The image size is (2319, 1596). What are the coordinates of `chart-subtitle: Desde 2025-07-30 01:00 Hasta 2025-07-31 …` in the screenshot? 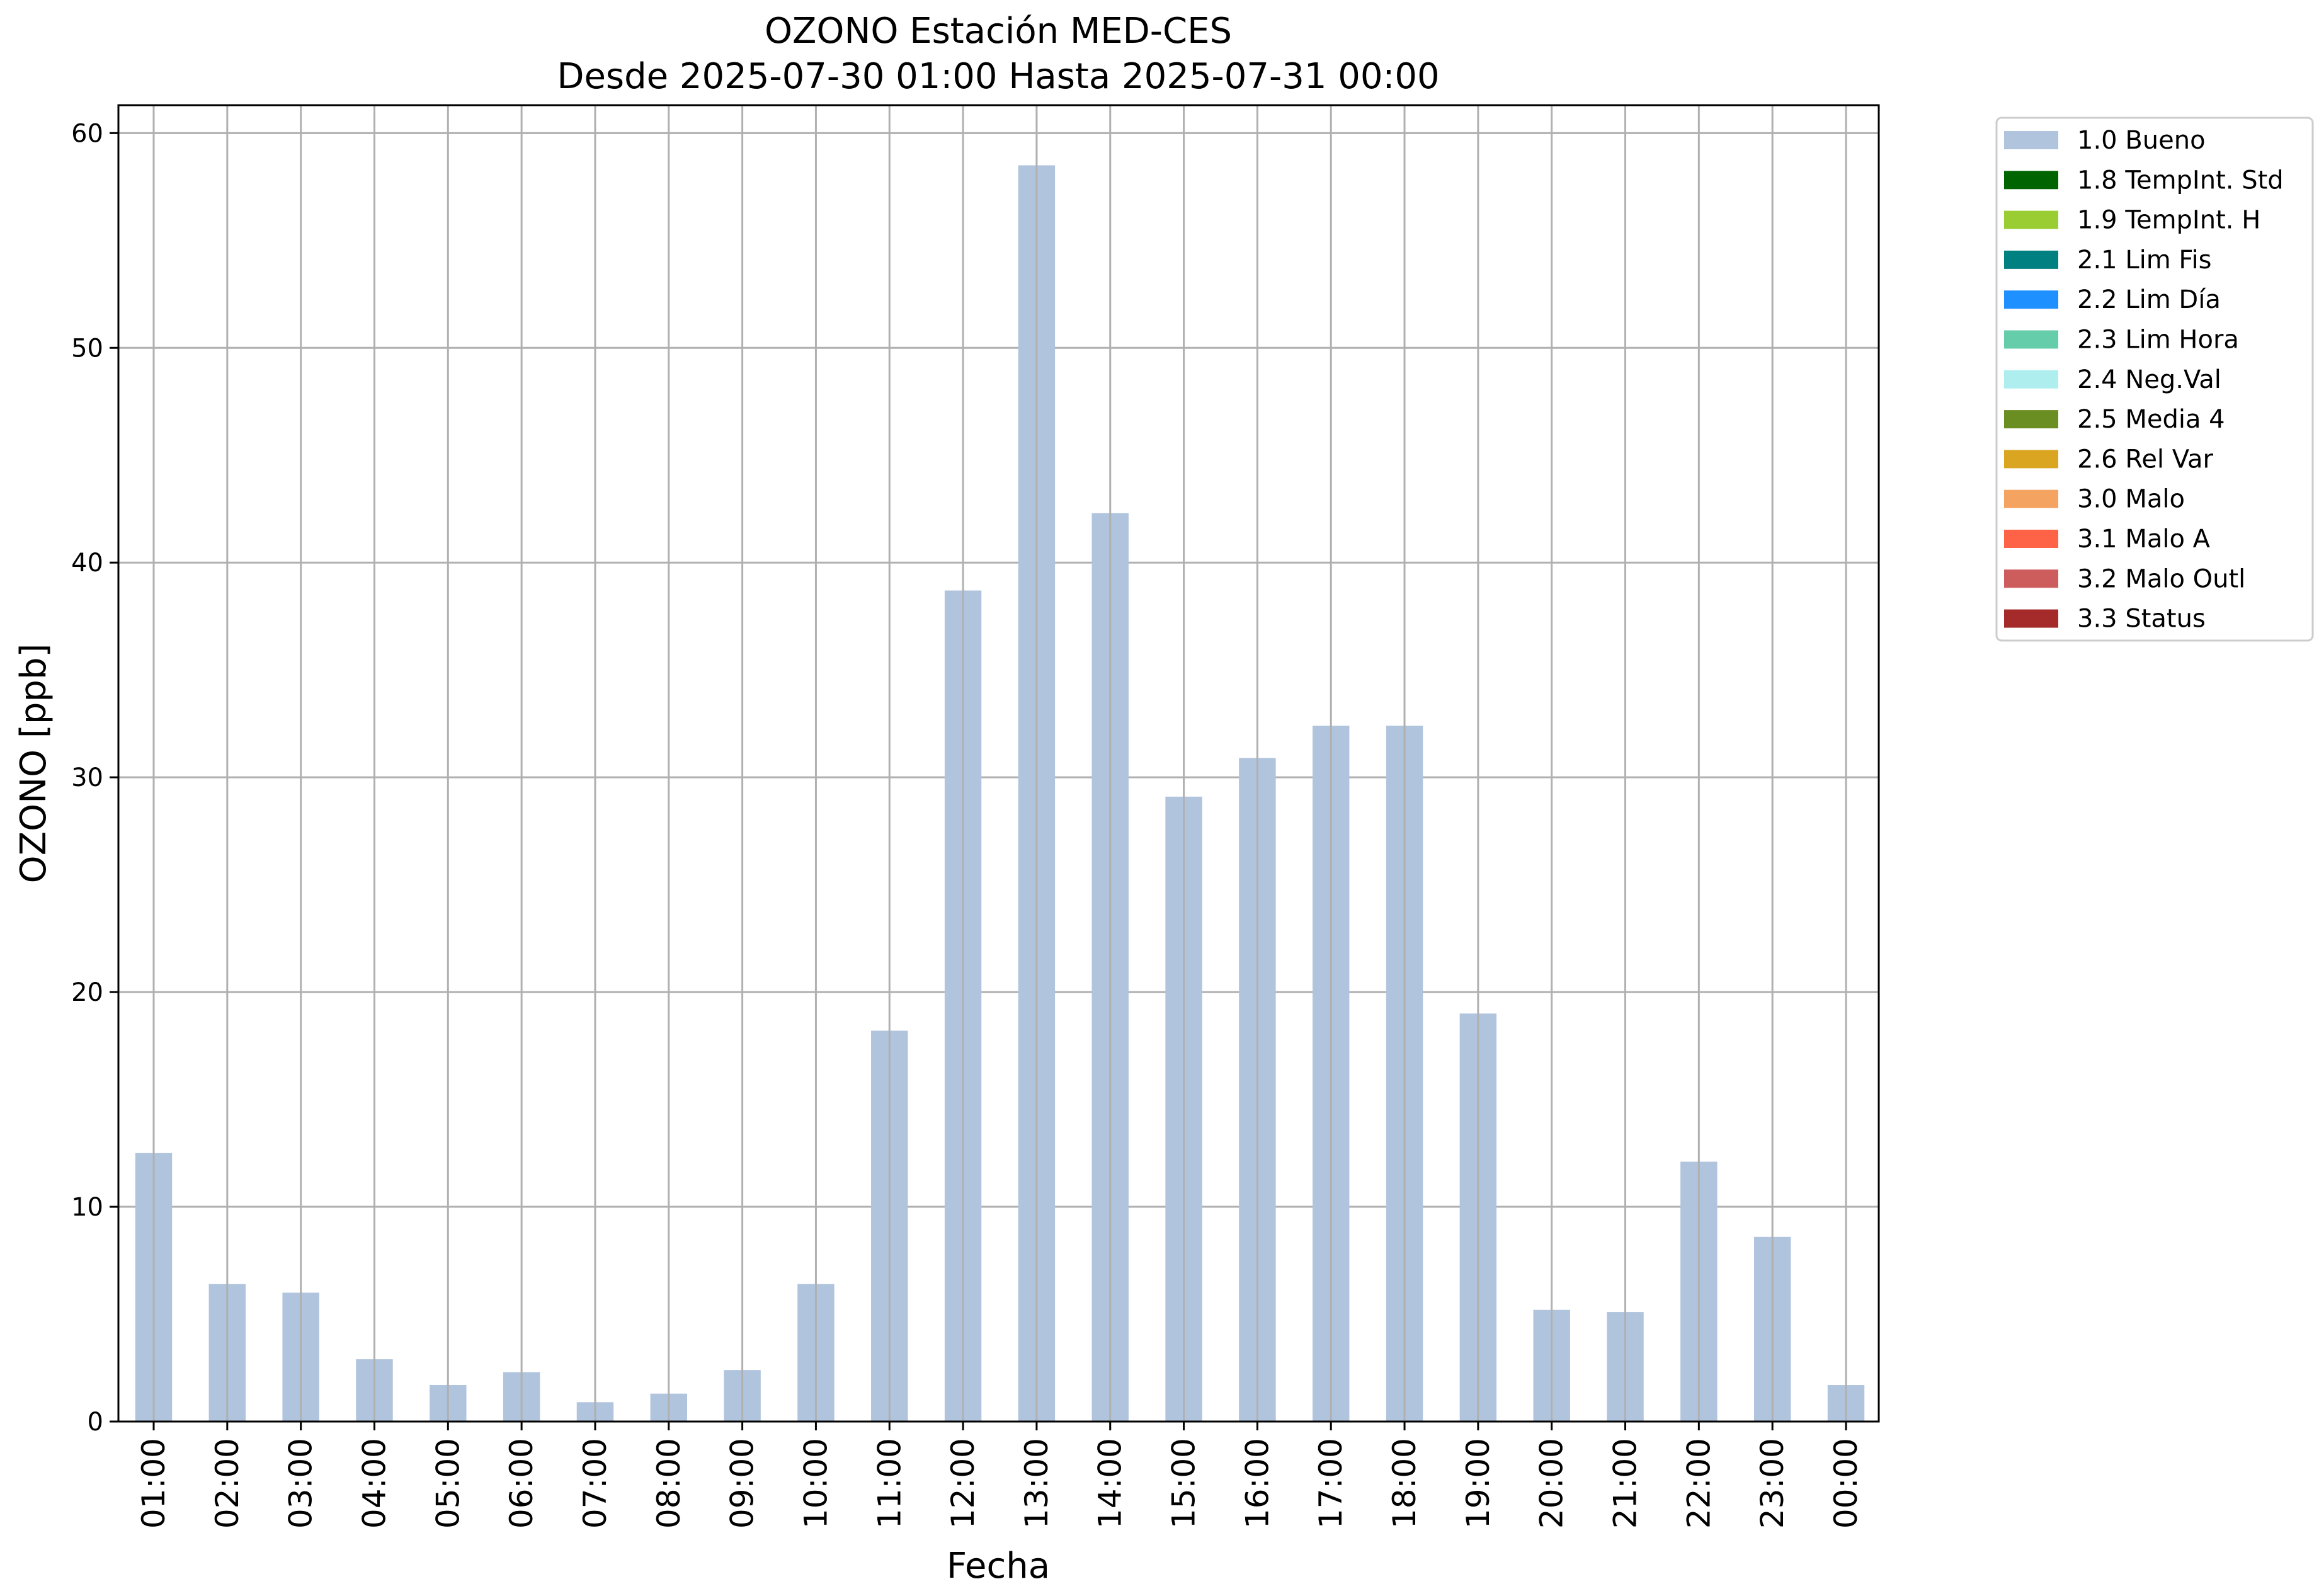 It's located at (998, 76).